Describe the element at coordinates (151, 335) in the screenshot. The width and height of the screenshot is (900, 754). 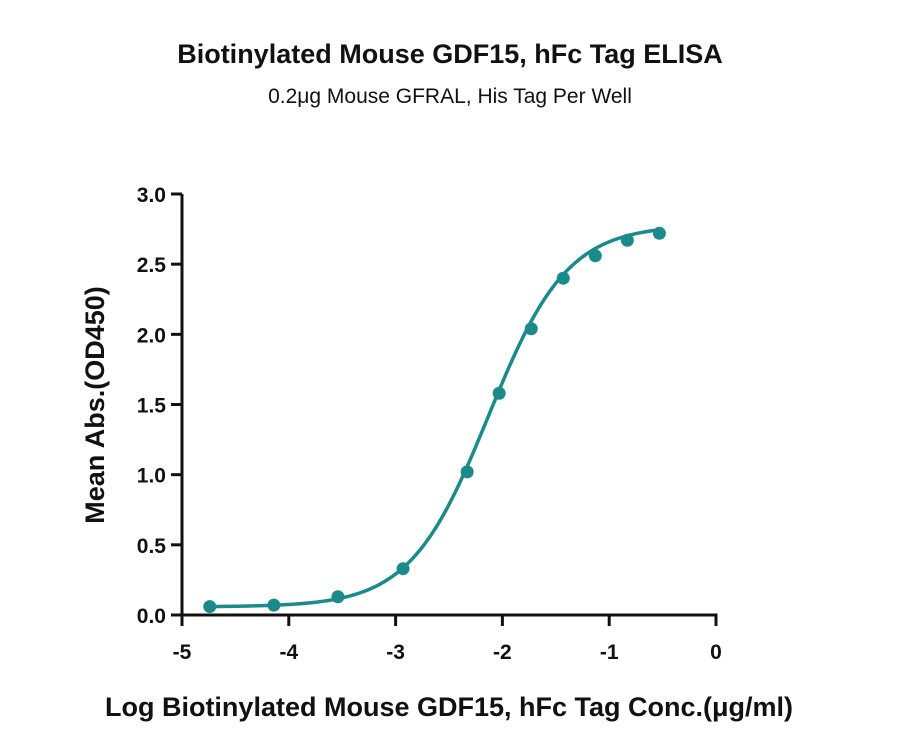
I see `y-tick-label: 2.0` at that location.